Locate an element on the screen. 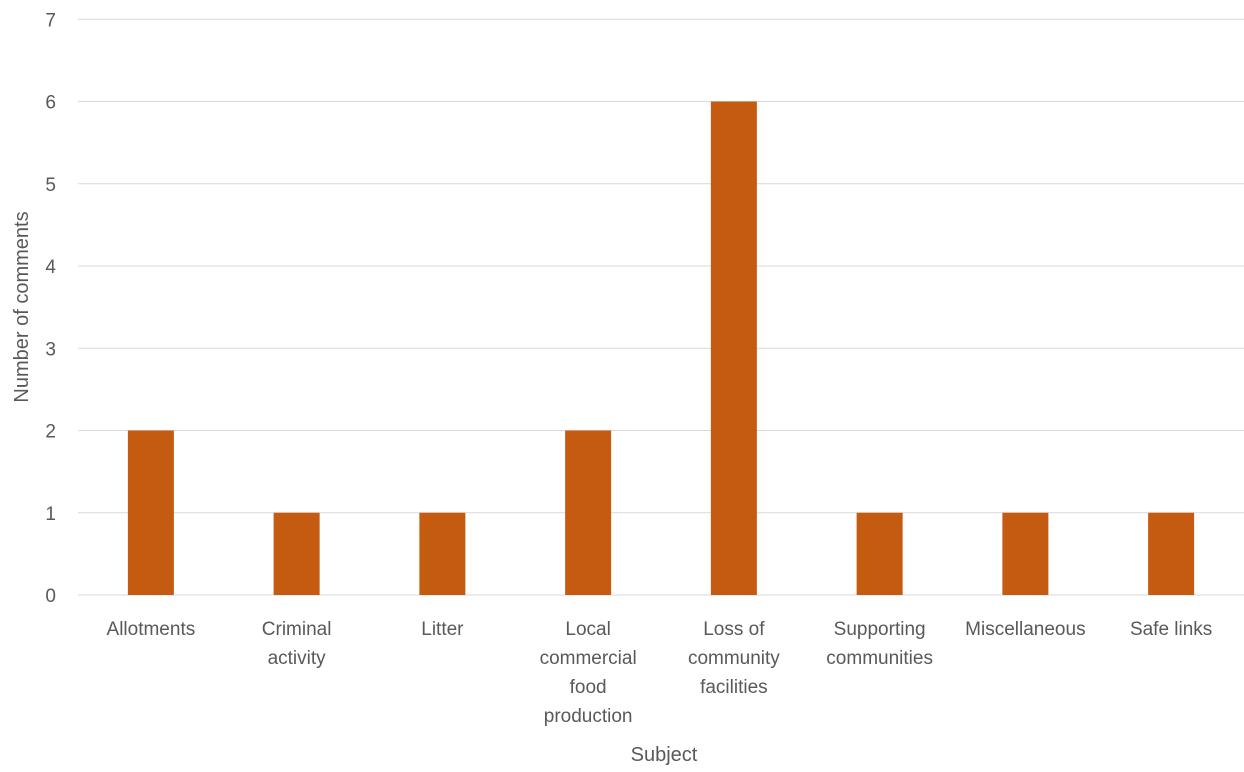 The image size is (1244, 772). y-tick-label: 5 is located at coordinates (50, 185).